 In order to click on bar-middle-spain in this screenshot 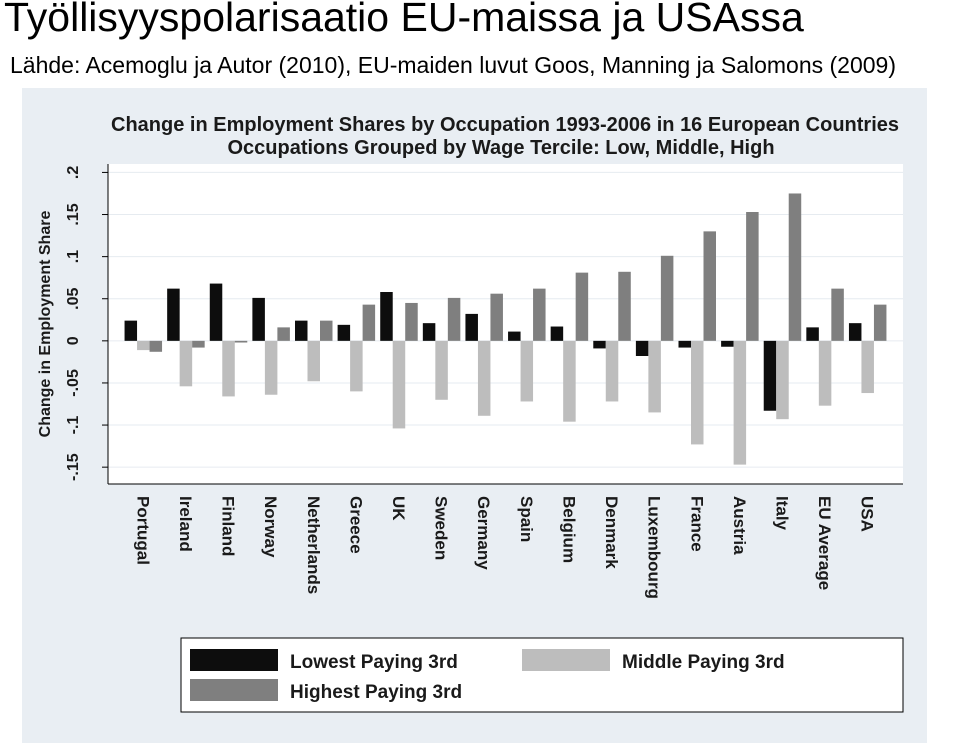, I will do `click(527, 371)`.